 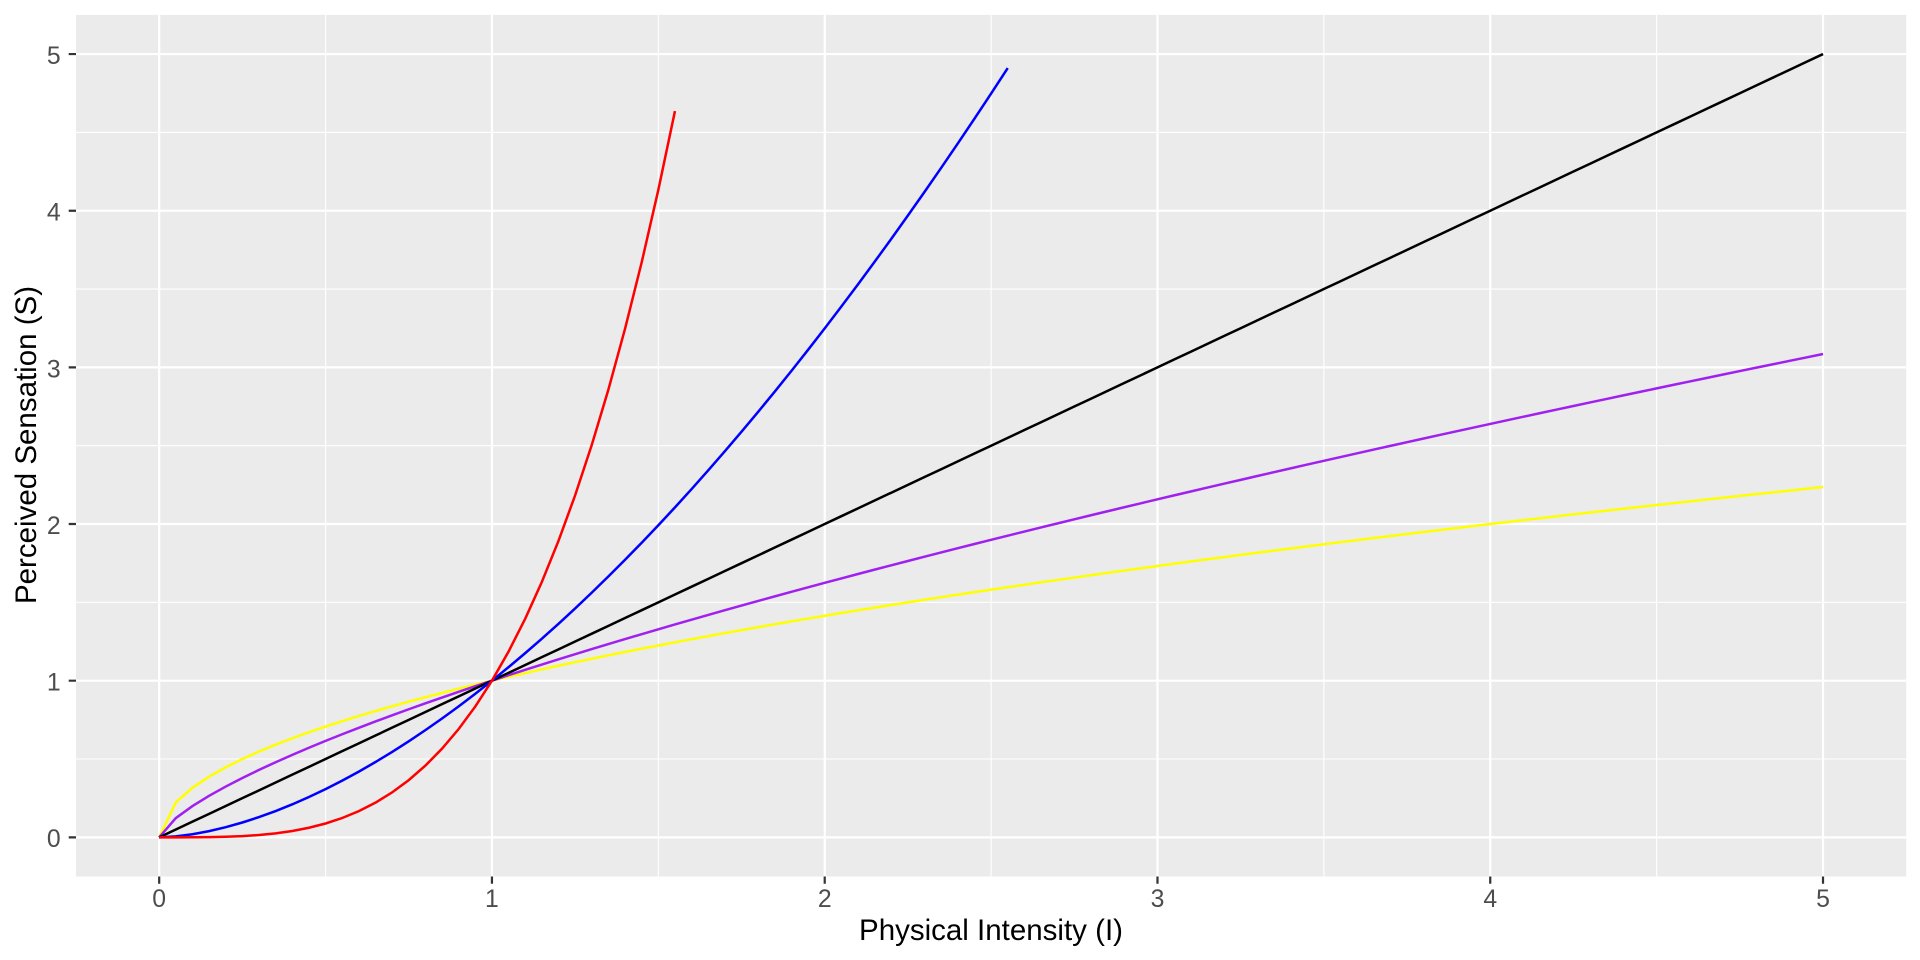 I want to click on svg-text: Physical Intensity (I), so click(x=991, y=930).